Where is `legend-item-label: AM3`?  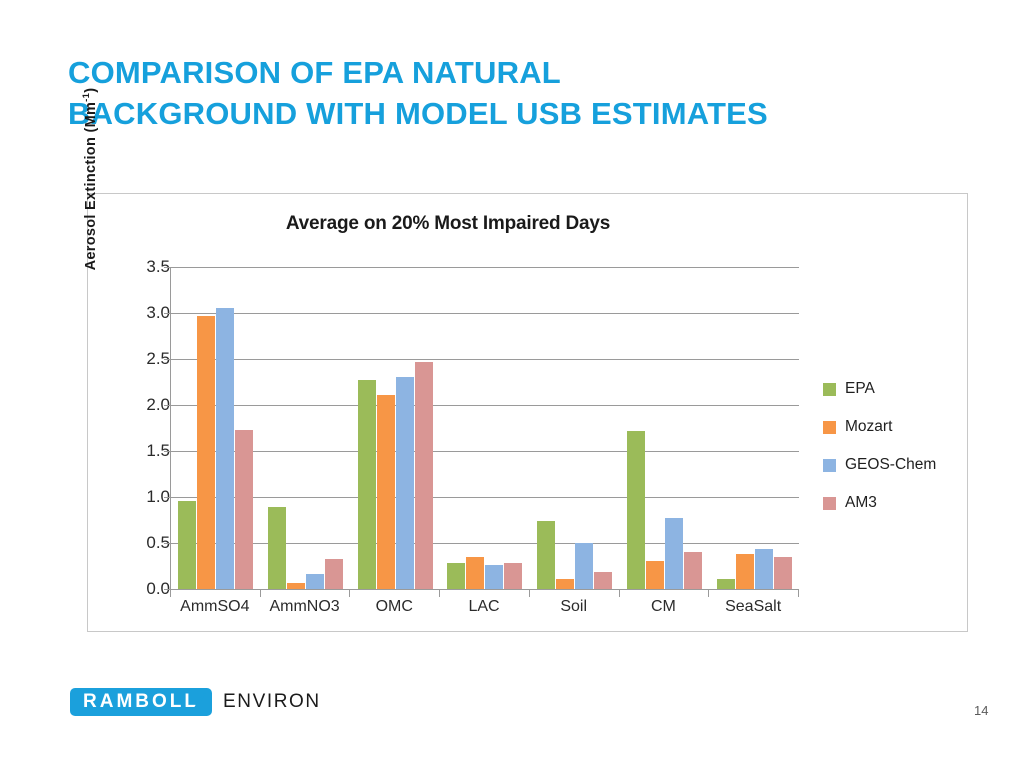 legend-item-label: AM3 is located at coordinates (861, 502).